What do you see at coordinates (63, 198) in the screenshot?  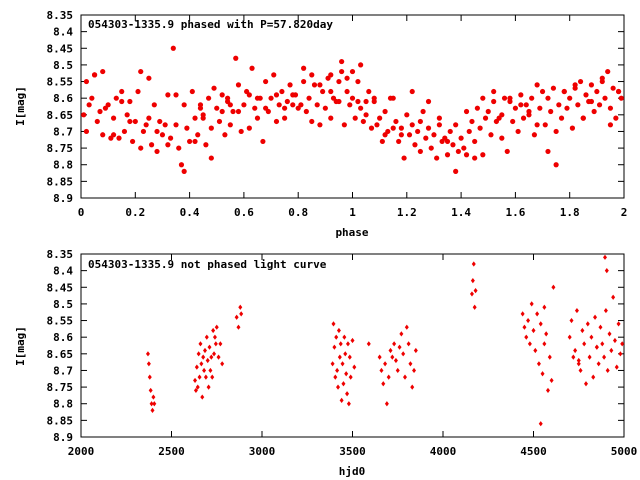 I see `phased-y-tick-label: 8.9` at bounding box center [63, 198].